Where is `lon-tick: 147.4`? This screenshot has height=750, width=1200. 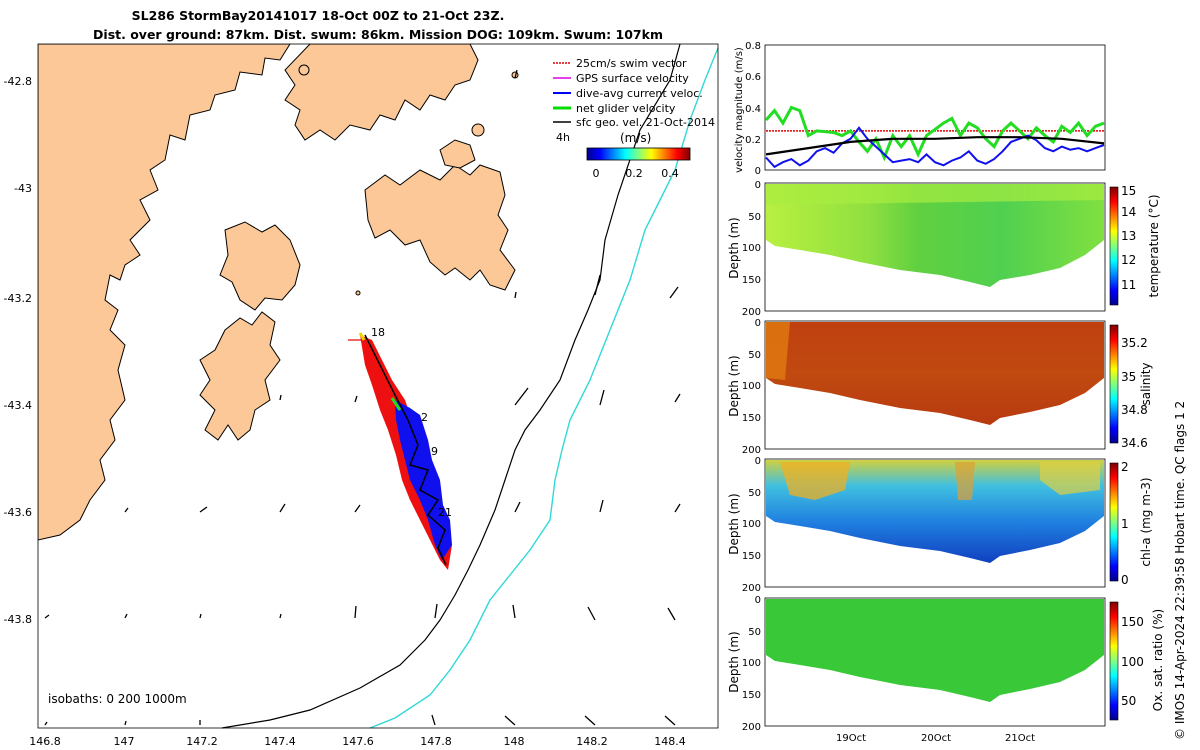
lon-tick: 147.4 is located at coordinates (280, 741).